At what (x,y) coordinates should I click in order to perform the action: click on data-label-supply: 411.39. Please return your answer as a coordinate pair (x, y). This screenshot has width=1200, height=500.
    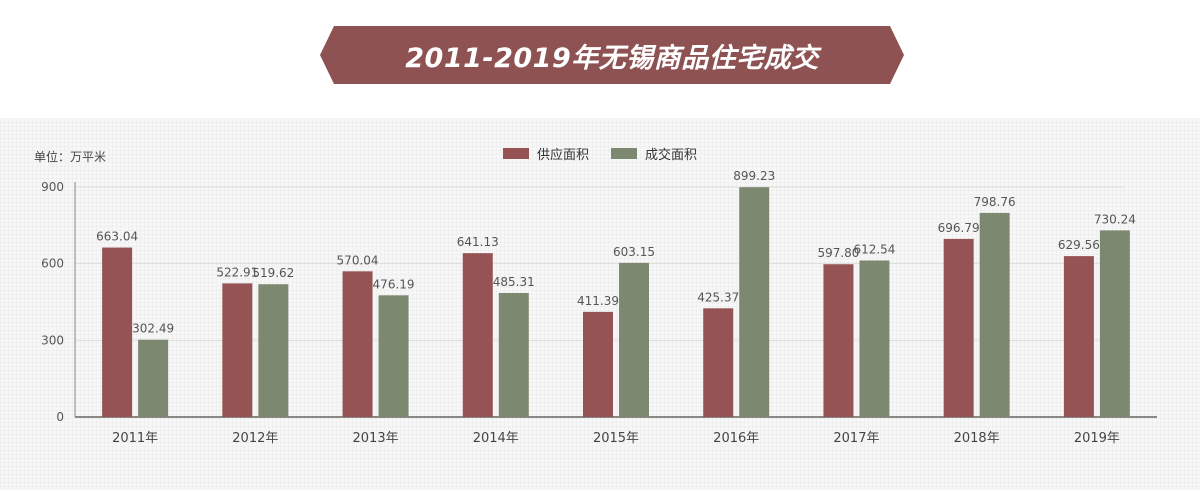
    Looking at the image, I should click on (598, 301).